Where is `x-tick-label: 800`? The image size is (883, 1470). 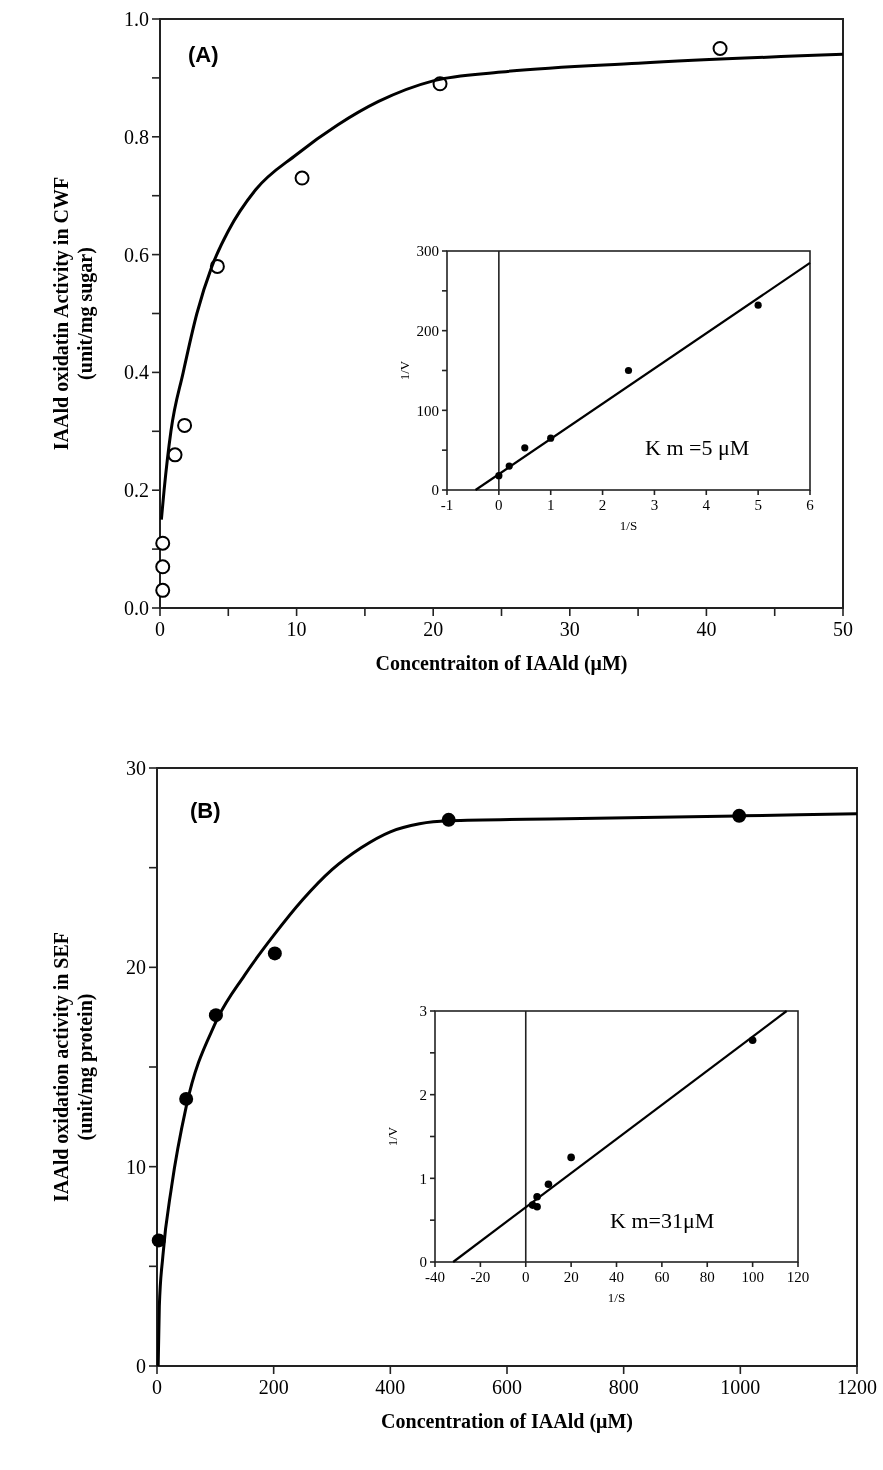 x-tick-label: 800 is located at coordinates (623, 1387).